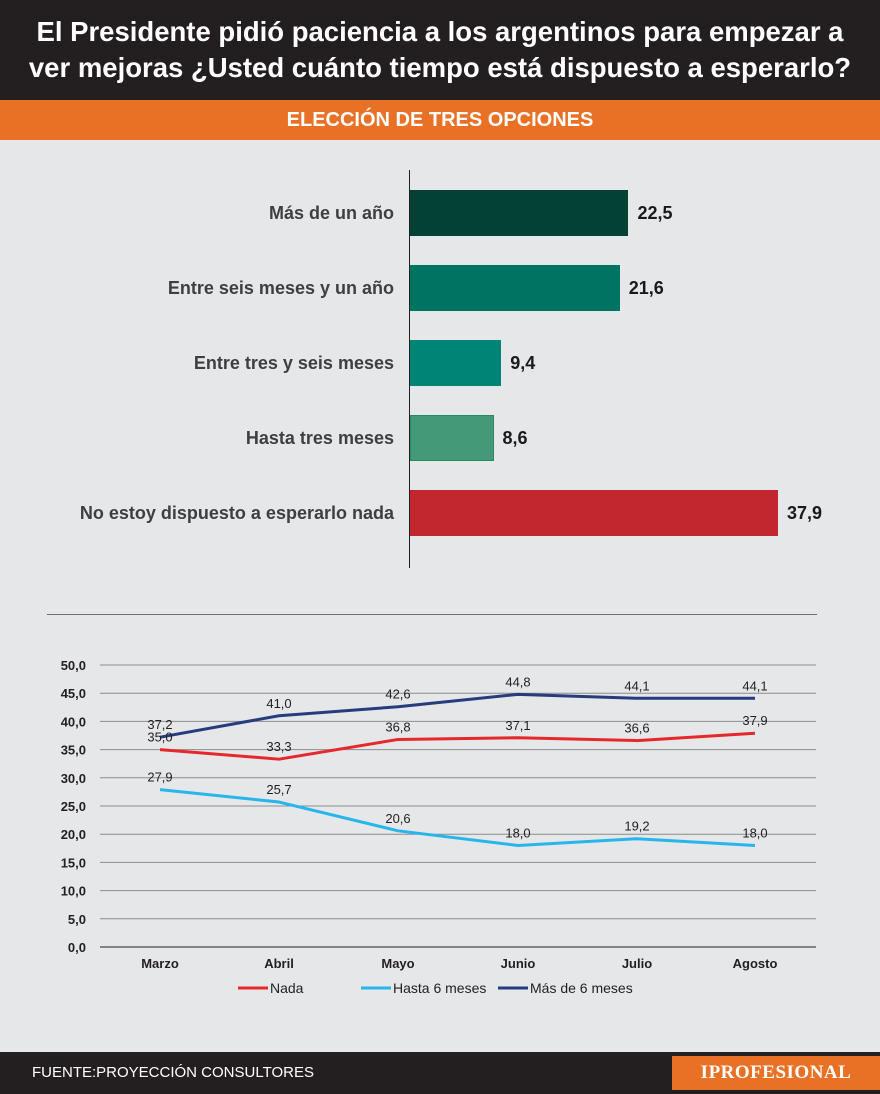 The width and height of the screenshot is (880, 1094). What do you see at coordinates (280, 288) in the screenshot?
I see `bar-label: Entre seis meses y un año` at bounding box center [280, 288].